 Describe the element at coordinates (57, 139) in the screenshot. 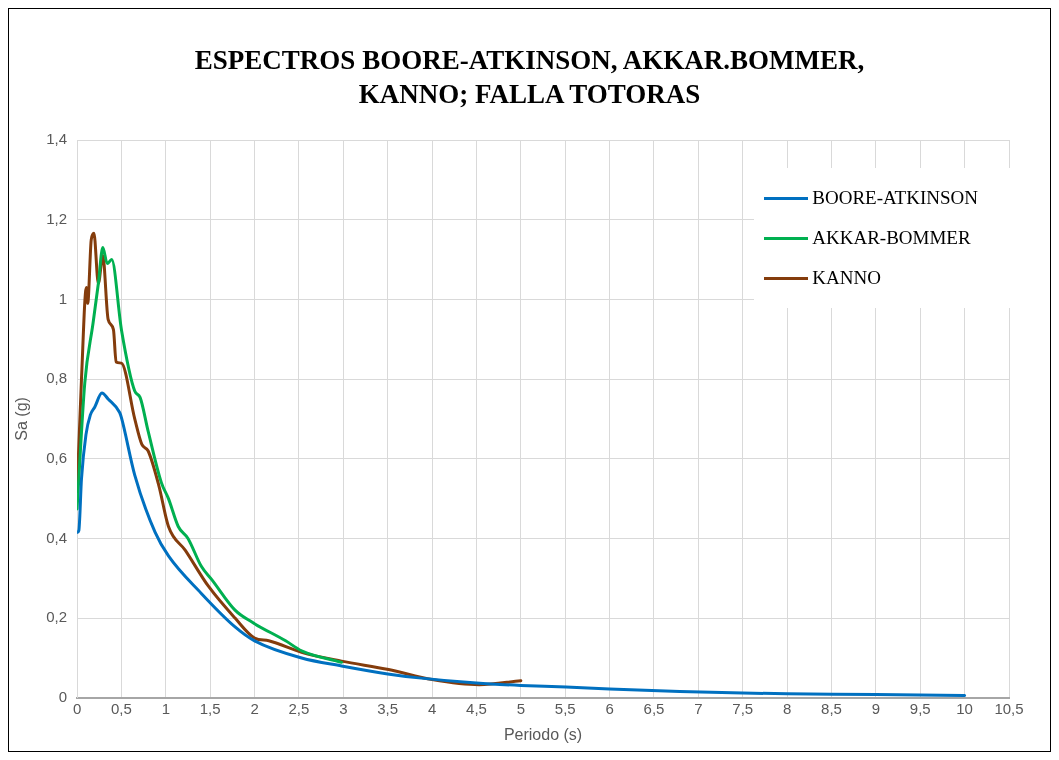

I see `y-tick-label: 1,4` at that location.